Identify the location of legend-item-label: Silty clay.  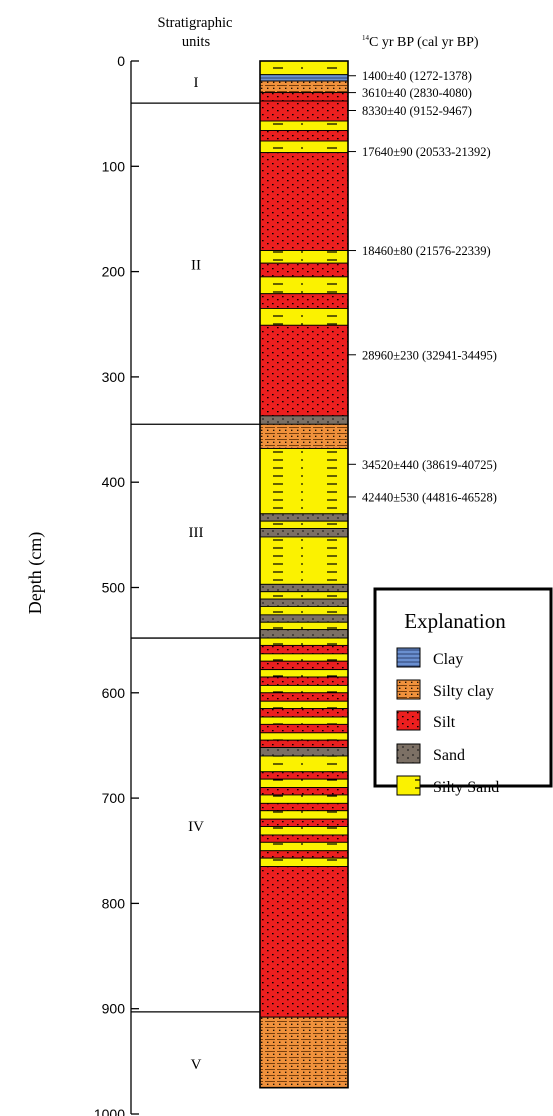
(463, 691).